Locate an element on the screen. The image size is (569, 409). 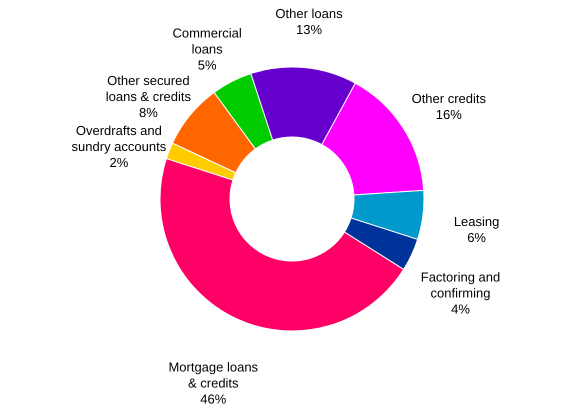
slice-label: Factoring and confirming is located at coordinates (460, 285).